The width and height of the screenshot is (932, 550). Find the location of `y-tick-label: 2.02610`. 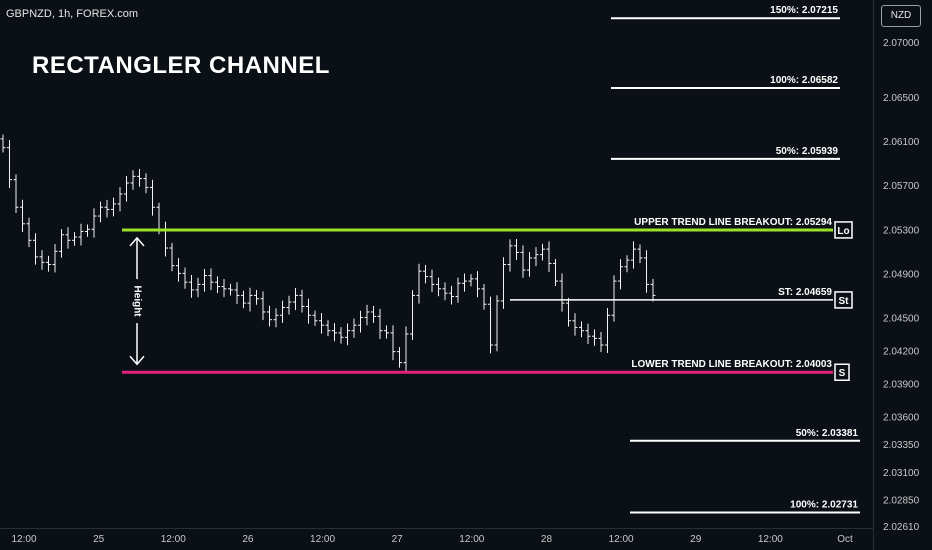

y-tick-label: 2.02610 is located at coordinates (901, 527).